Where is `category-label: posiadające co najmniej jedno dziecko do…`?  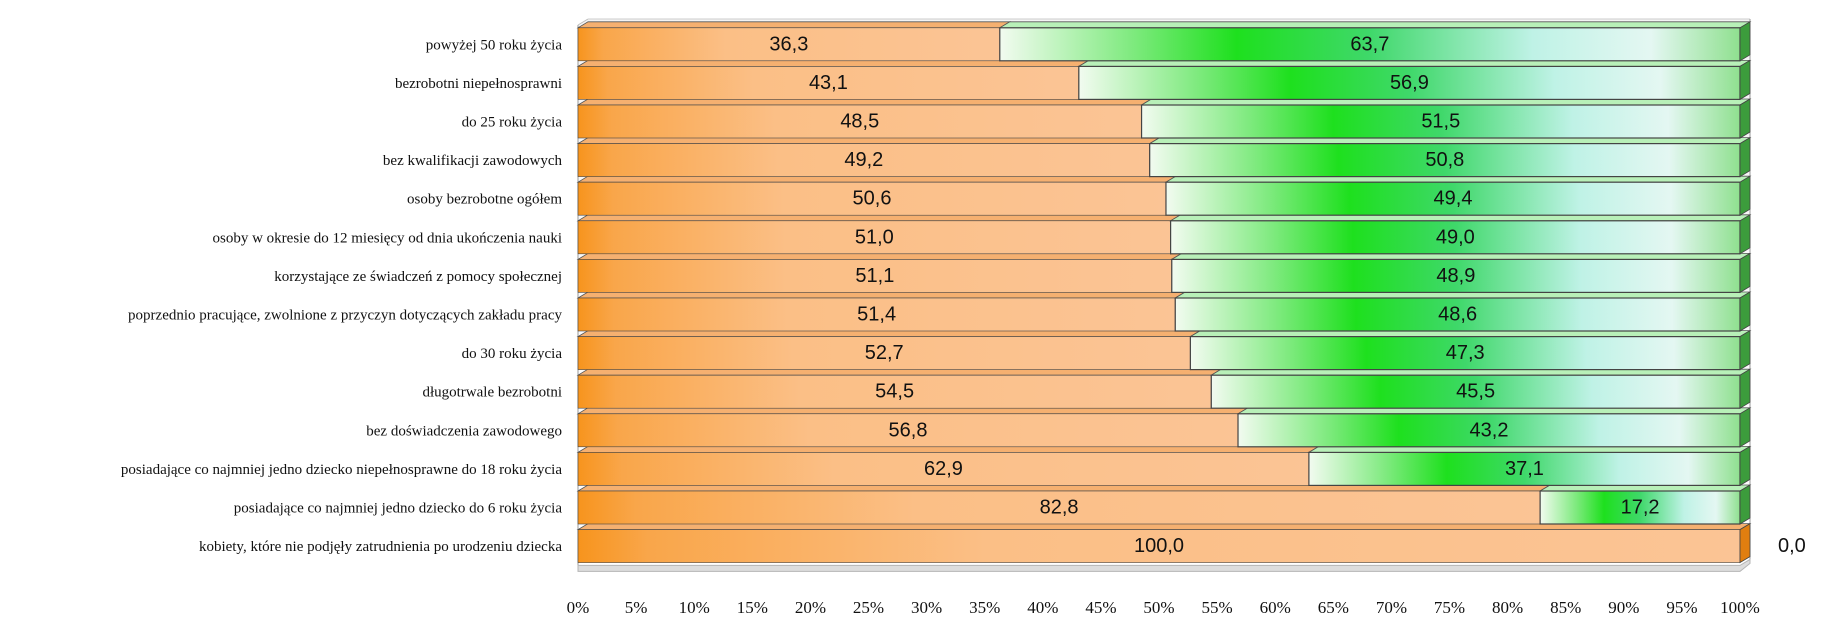
category-label: posiadające co najmniej jedno dziecko do… is located at coordinates (398, 509).